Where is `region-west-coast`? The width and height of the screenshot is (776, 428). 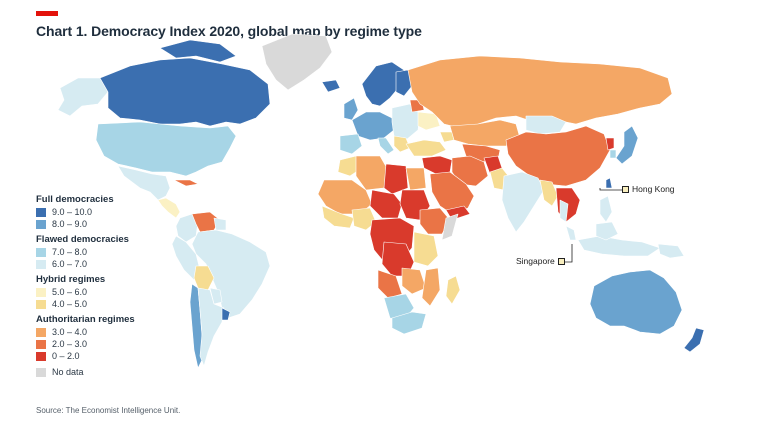
region-west-coast is located at coordinates (338, 217).